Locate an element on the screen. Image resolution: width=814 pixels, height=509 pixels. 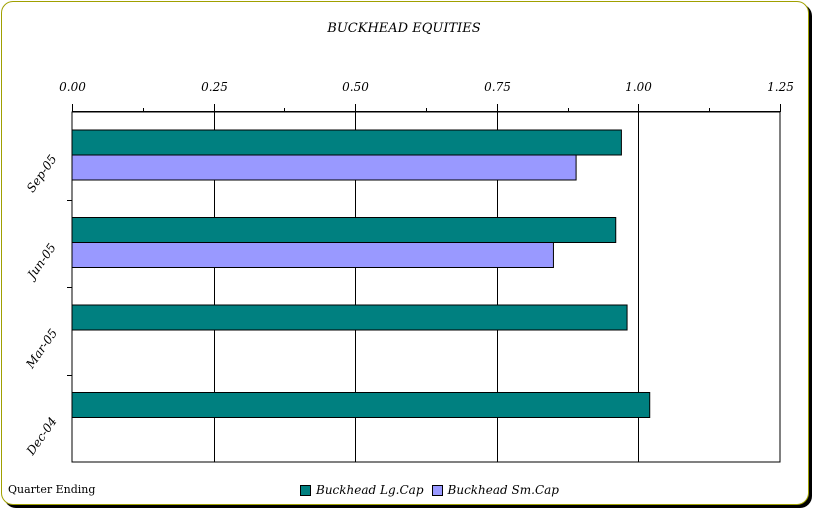
y-tick-label: Sep-05 is located at coordinates (42, 173).